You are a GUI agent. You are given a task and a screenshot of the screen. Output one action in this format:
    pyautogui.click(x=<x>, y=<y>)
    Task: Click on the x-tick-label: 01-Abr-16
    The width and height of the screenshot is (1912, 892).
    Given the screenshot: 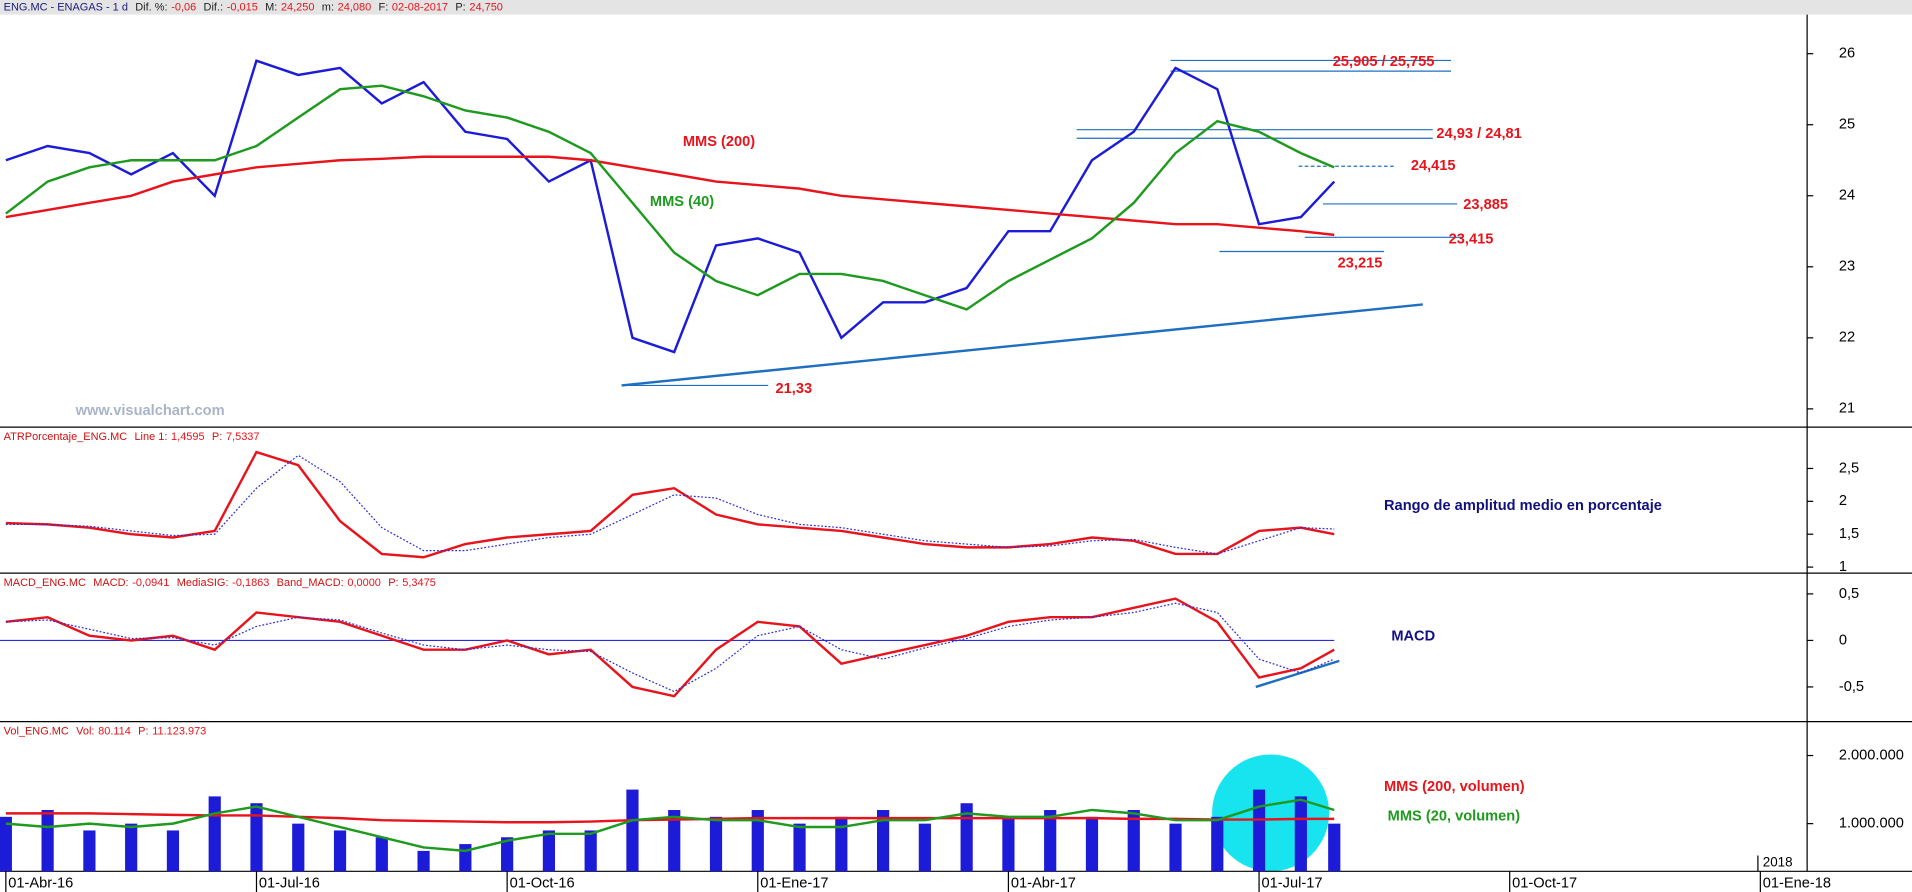 What is the action you would take?
    pyautogui.click(x=40, y=883)
    